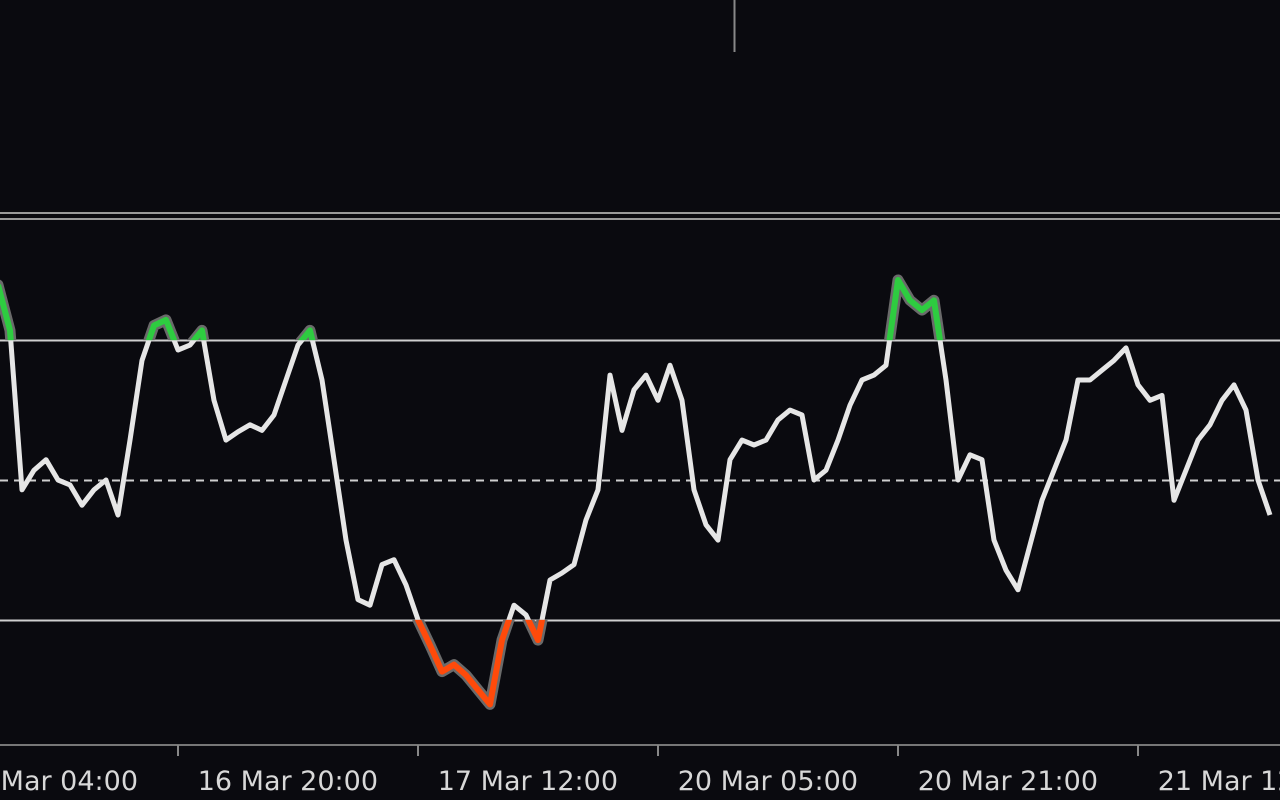 The height and width of the screenshot is (800, 1280). What do you see at coordinates (768, 781) in the screenshot?
I see `x-tick-label: 20 Mar 05:00` at bounding box center [768, 781].